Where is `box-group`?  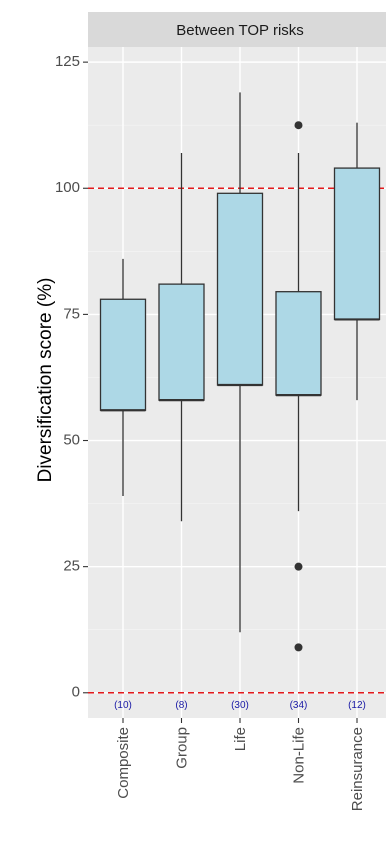
box-group is located at coordinates (181, 337).